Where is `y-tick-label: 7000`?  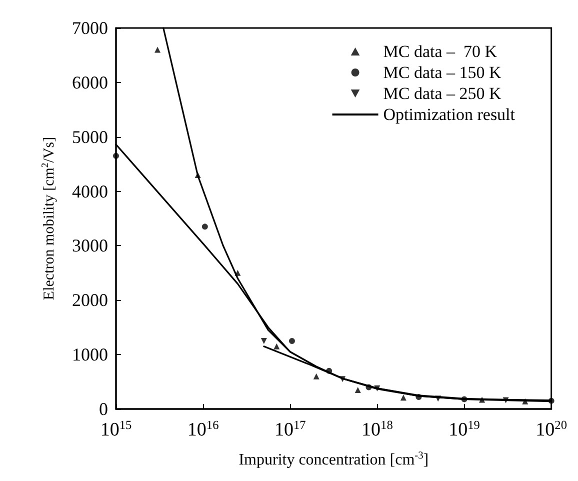
y-tick-label: 7000 is located at coordinates (90, 28).